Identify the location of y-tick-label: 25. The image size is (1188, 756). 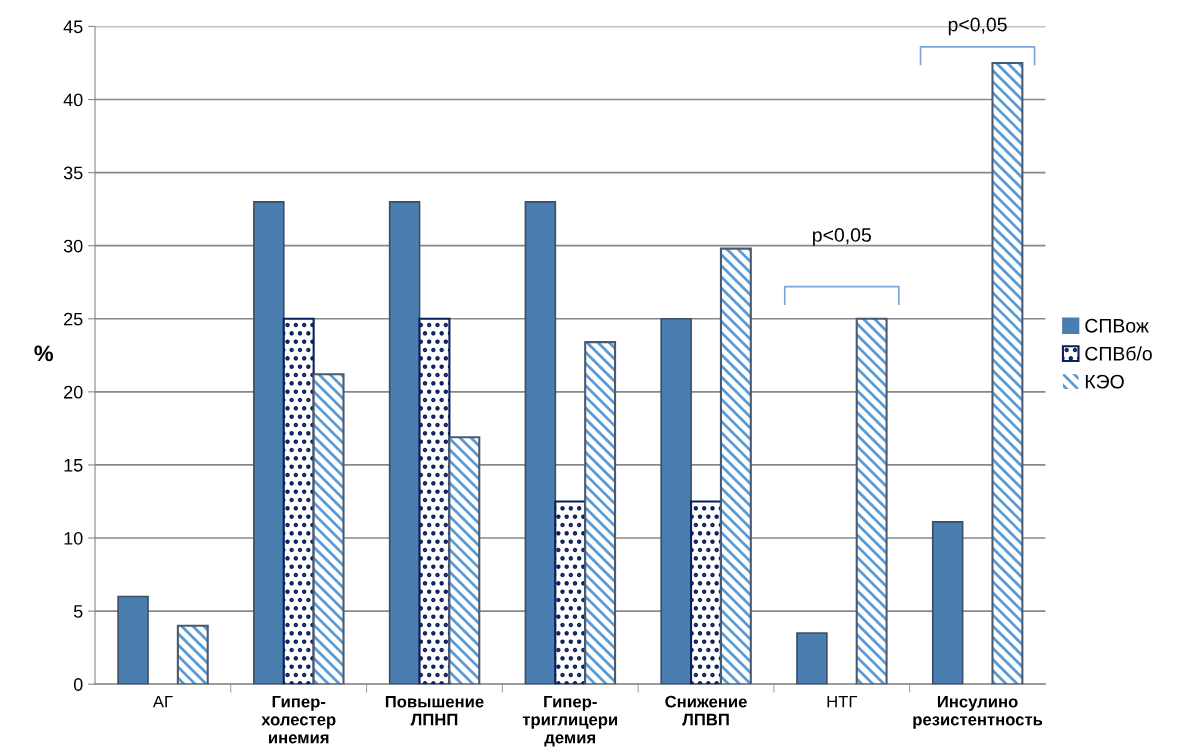
(73, 319).